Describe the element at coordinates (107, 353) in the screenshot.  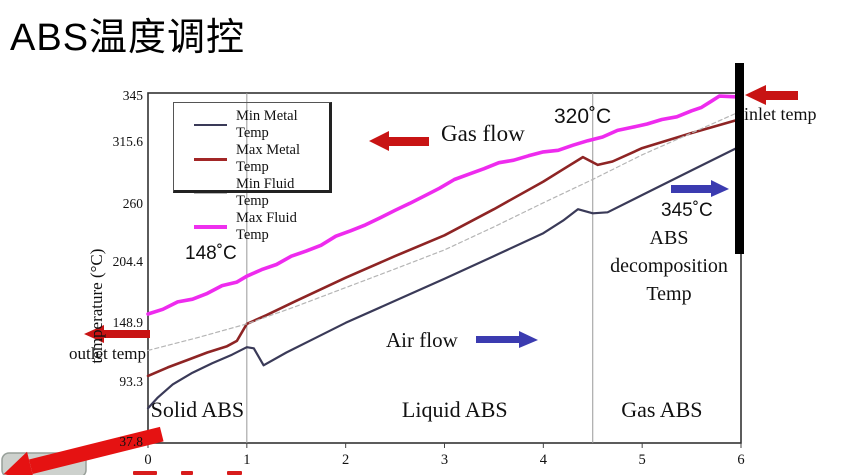
I see `outlet-temp-label: outlet temp` at that location.